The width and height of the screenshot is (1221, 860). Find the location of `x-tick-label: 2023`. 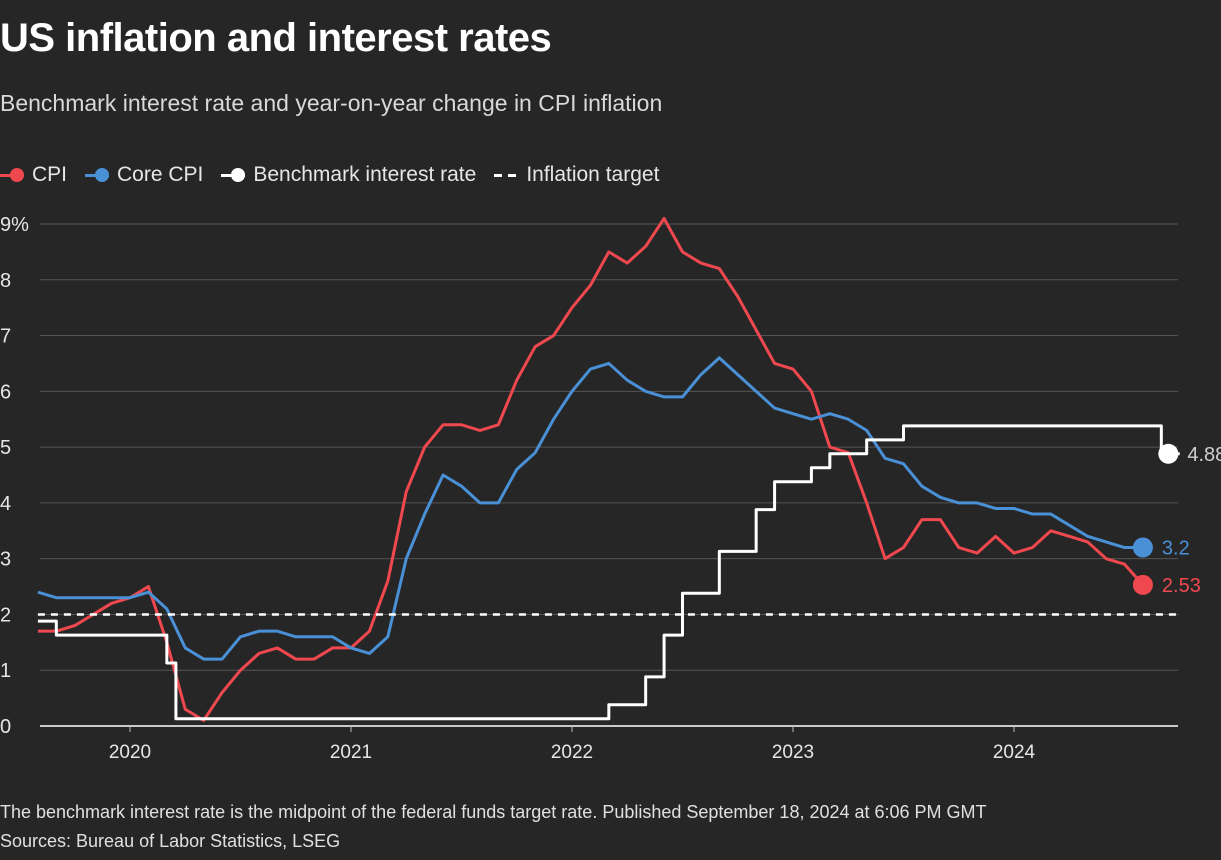

x-tick-label: 2023 is located at coordinates (793, 752).